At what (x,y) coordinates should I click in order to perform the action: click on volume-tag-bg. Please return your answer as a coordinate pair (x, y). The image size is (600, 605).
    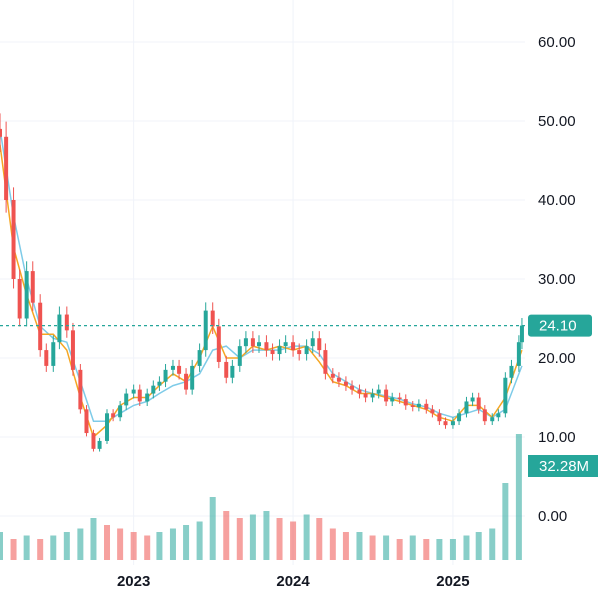
    Looking at the image, I should click on (563, 466).